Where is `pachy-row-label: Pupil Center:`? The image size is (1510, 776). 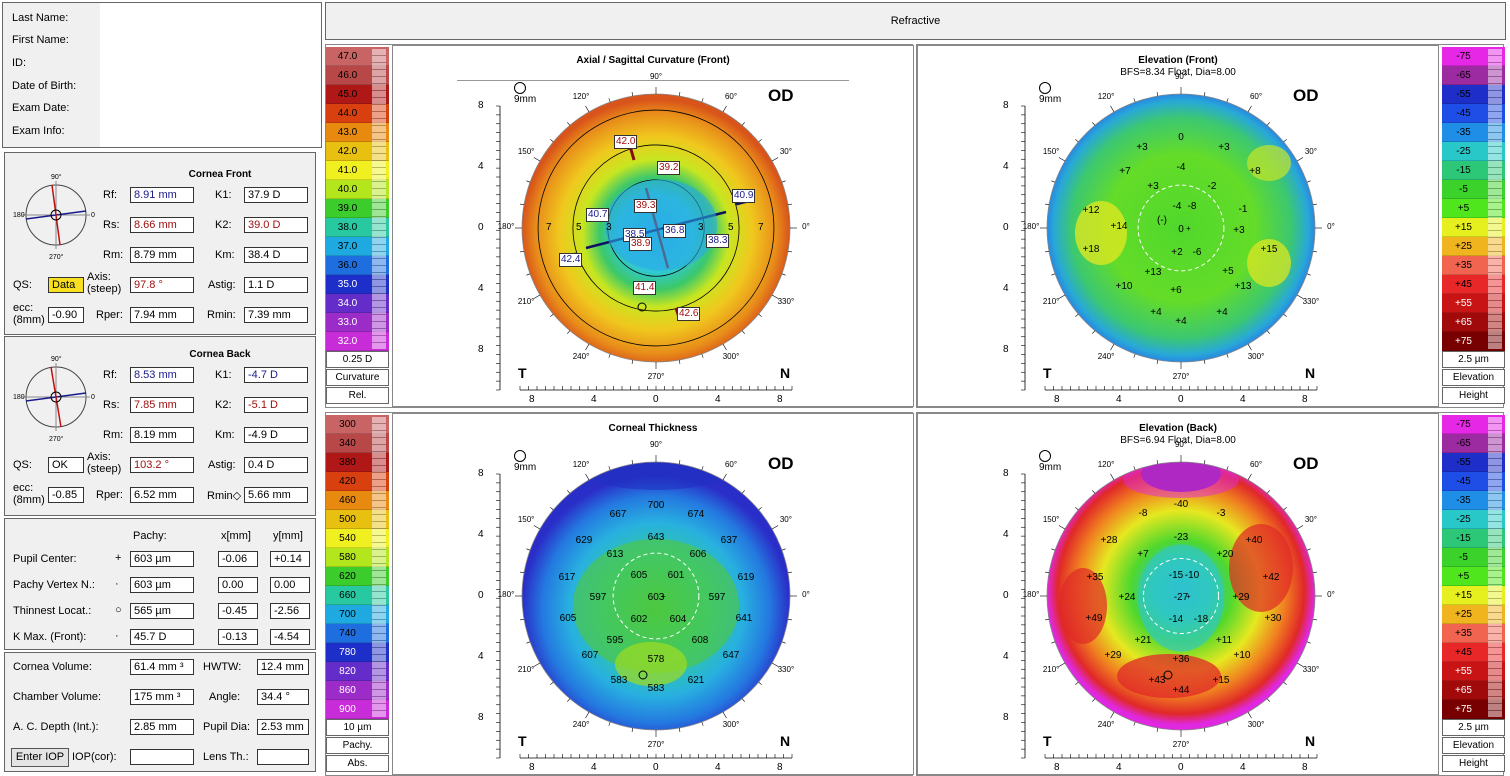
pachy-row-label: Pupil Center: is located at coordinates (45, 559).